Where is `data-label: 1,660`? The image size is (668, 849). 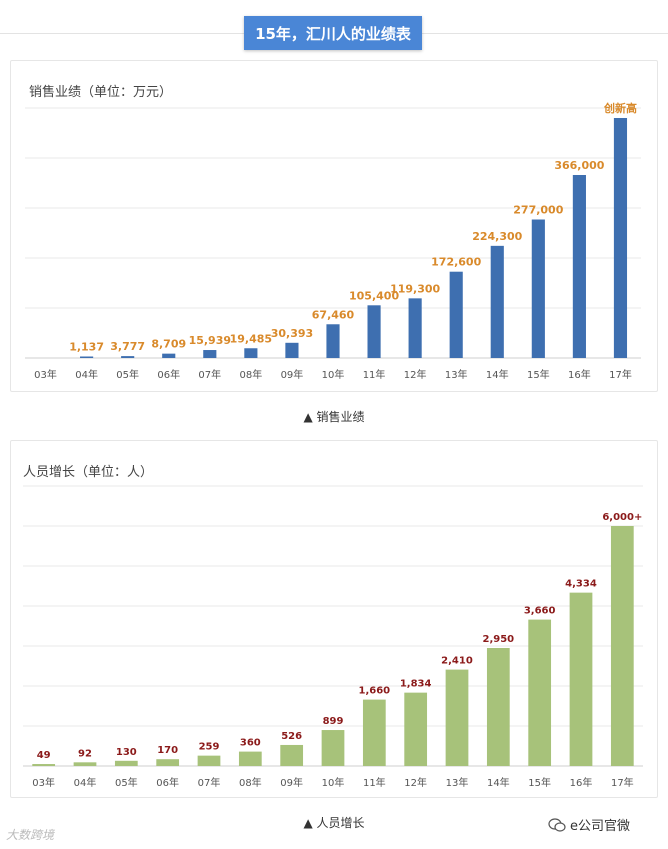
data-label: 1,660 is located at coordinates (375, 691).